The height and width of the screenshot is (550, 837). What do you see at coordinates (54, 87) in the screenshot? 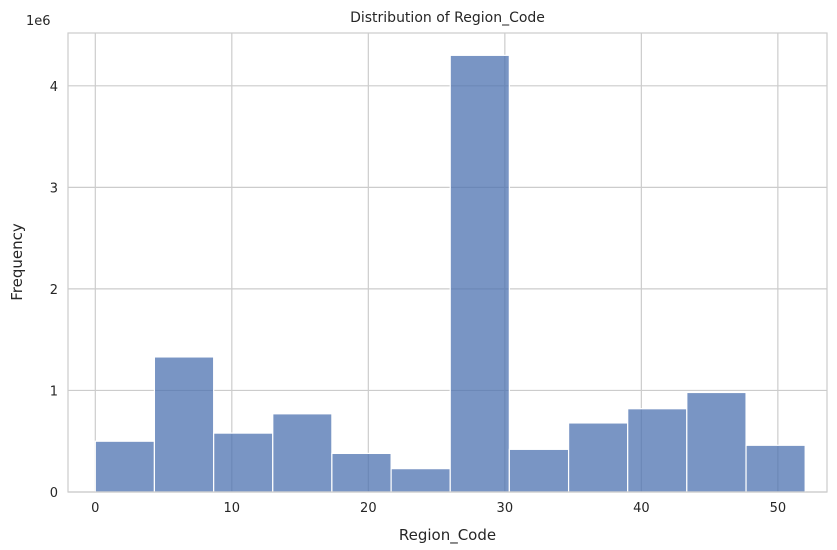
I see `y-tick-label: 4` at bounding box center [54, 87].